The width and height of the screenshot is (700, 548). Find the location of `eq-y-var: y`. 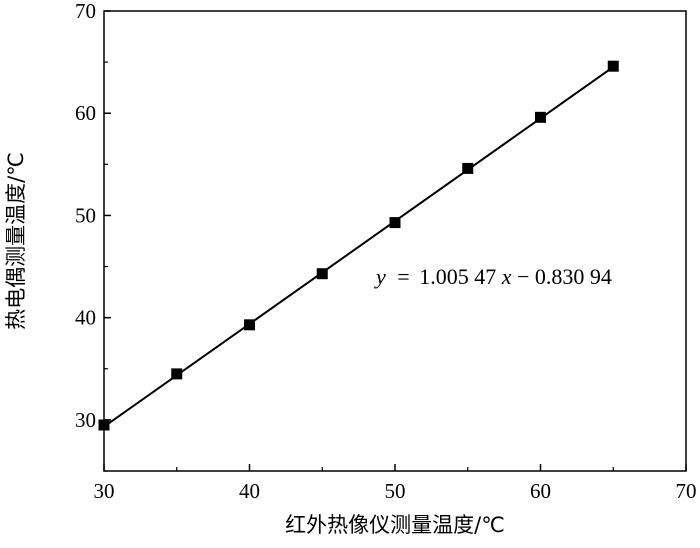

eq-y-var: y is located at coordinates (380, 276).